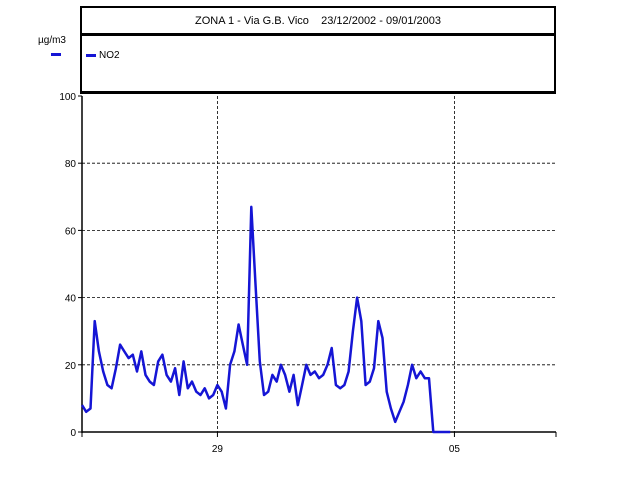 The image size is (640, 480). I want to click on y-tick-label-20: 20, so click(71, 366).